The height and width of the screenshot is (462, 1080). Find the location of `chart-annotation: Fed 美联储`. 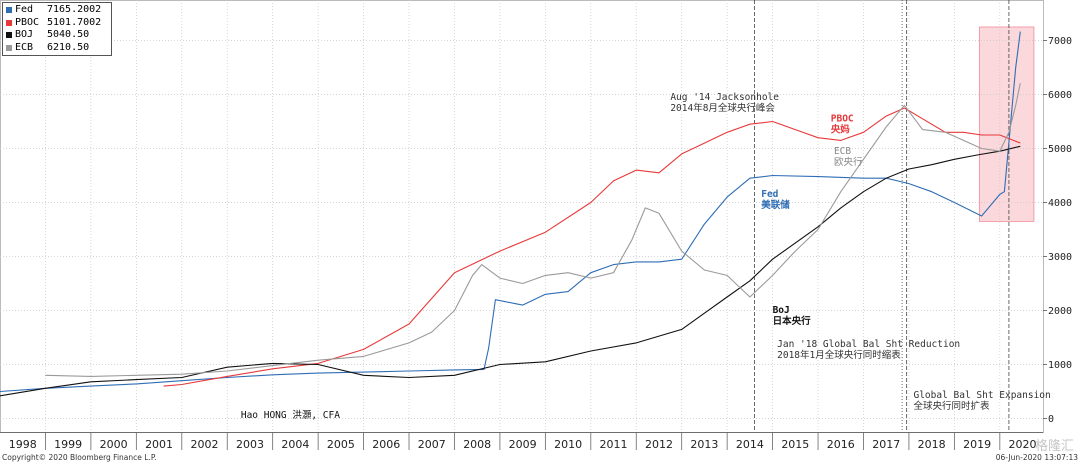

chart-annotation: Fed 美联储 is located at coordinates (775, 200).